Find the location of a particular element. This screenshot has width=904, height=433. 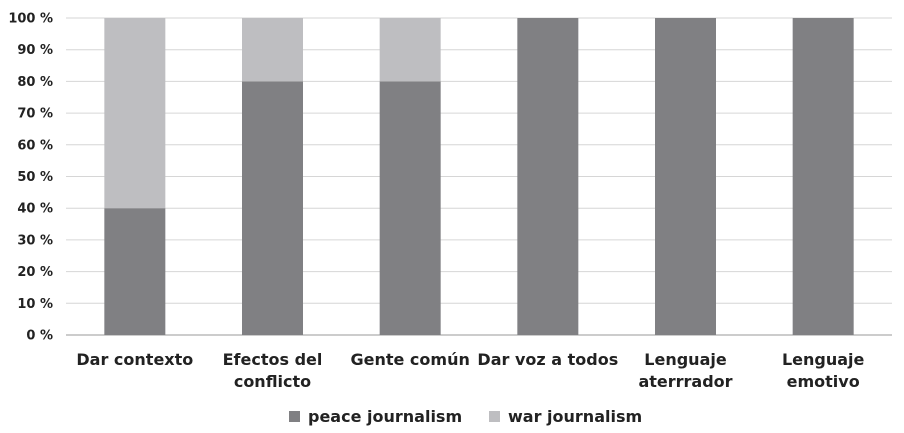

legend-war-journalism-label: war journalism is located at coordinates (575, 416).